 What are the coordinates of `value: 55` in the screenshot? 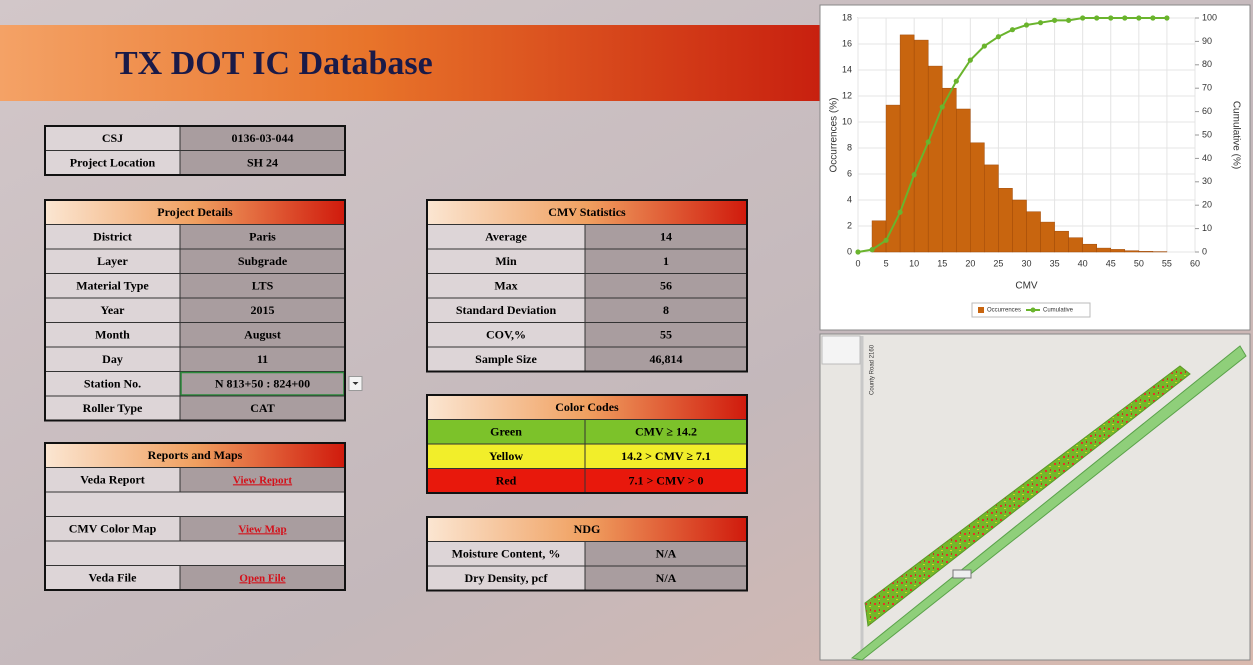 It's located at (666, 335).